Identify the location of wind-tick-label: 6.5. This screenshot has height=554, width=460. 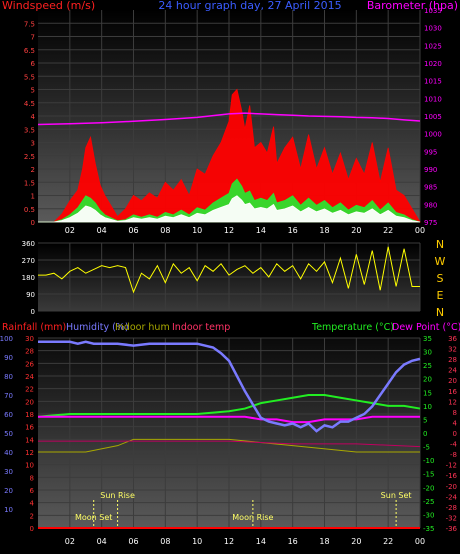
(29, 51).